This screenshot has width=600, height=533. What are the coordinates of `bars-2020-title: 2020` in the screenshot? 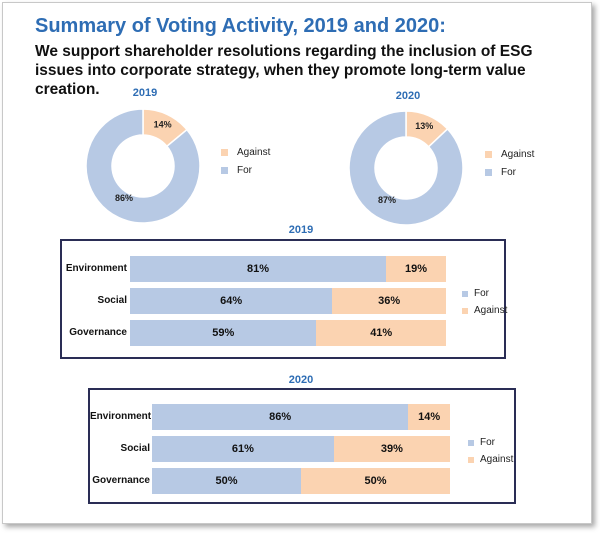 It's located at (301, 380).